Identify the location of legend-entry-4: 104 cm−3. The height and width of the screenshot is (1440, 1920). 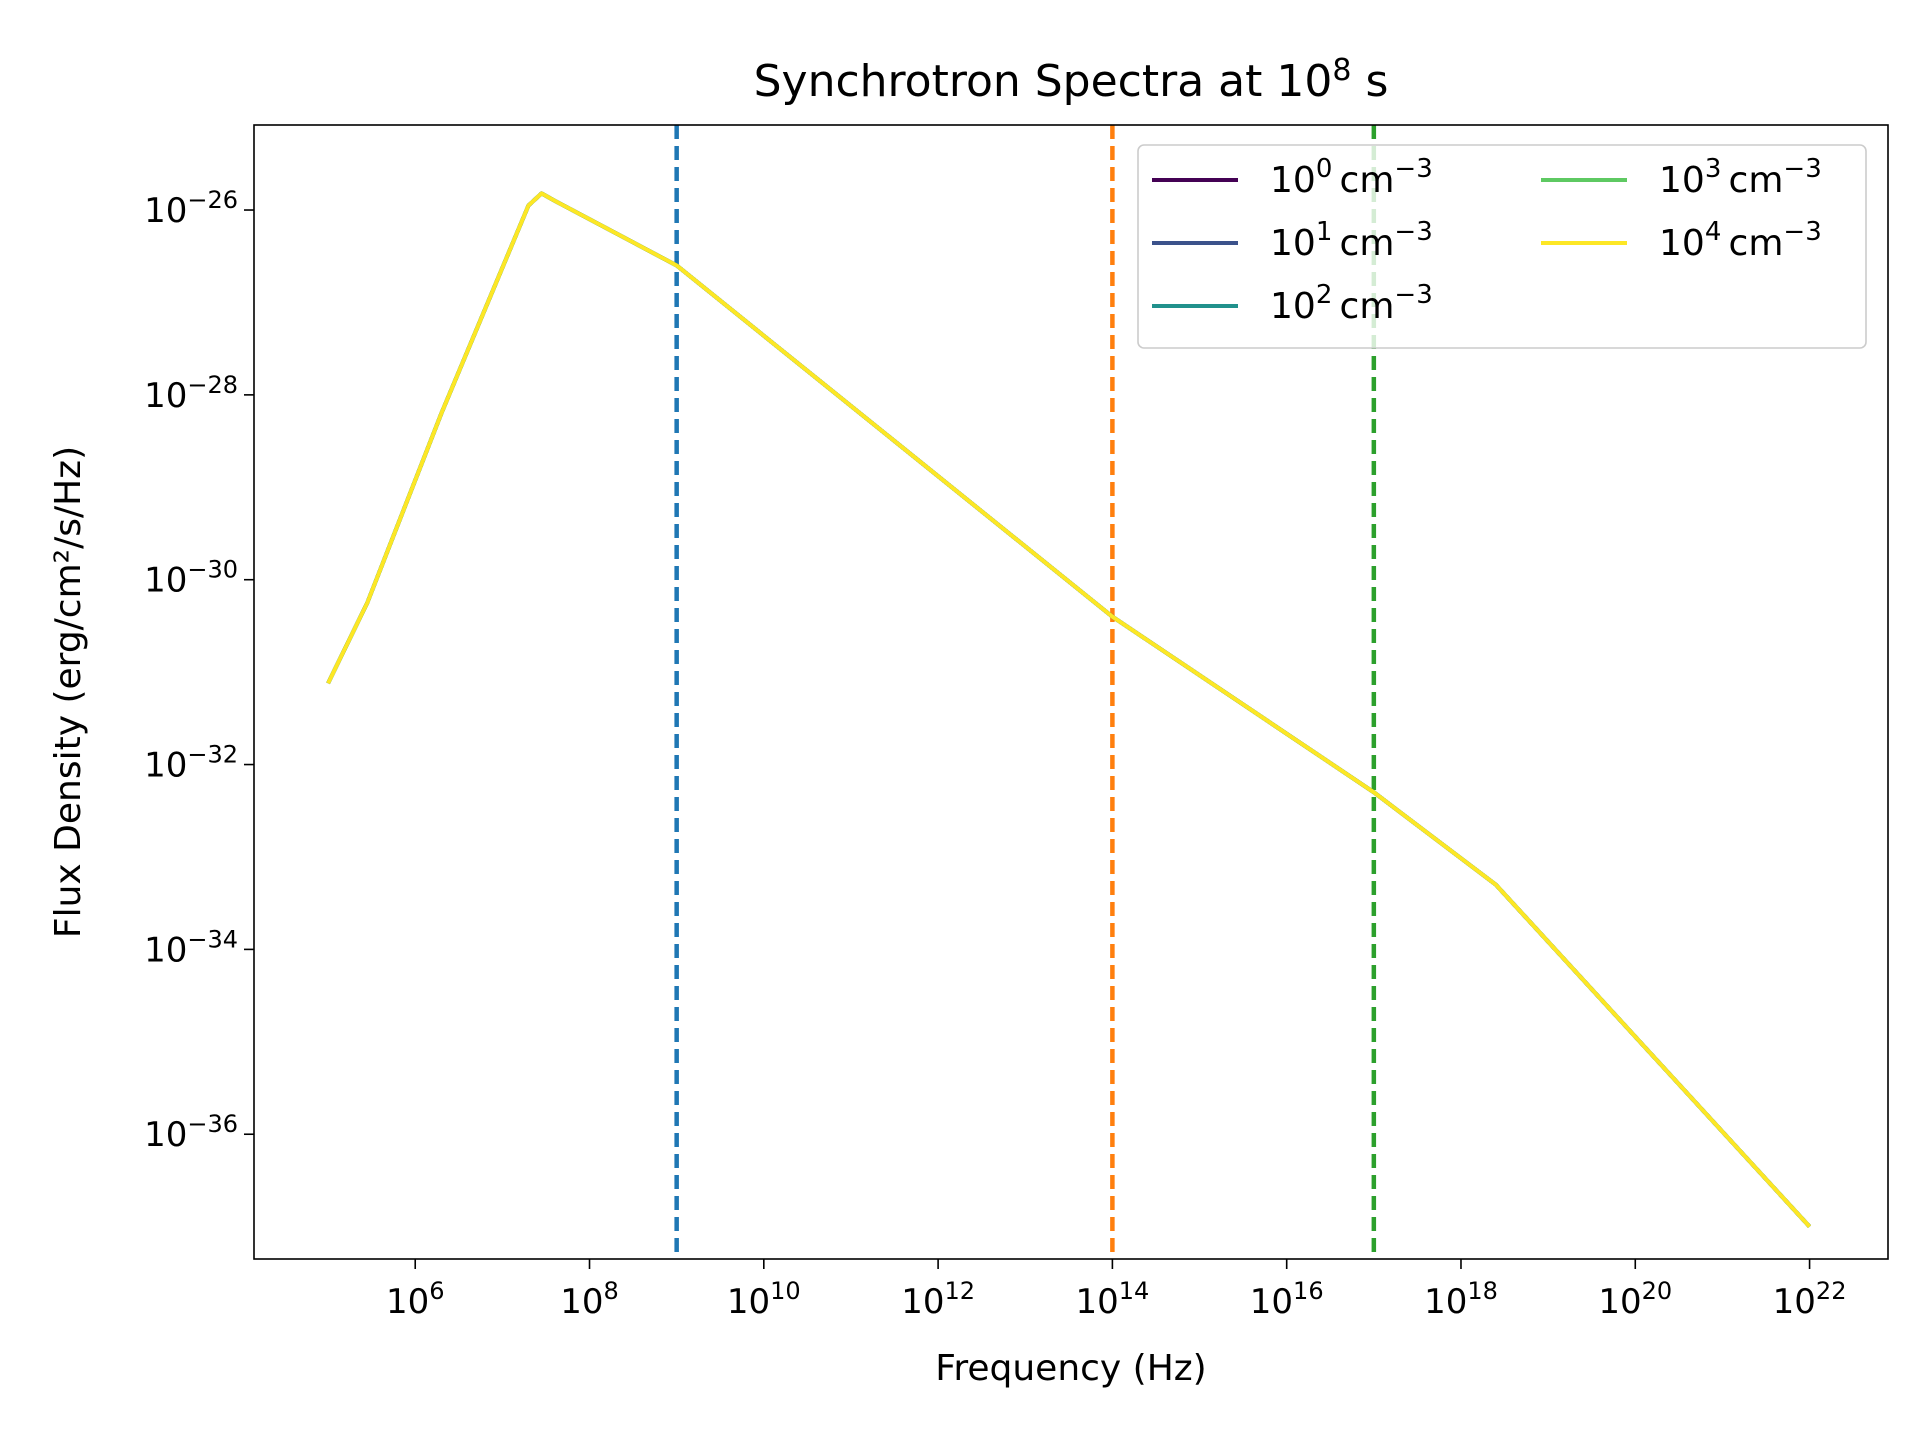
(1681, 240).